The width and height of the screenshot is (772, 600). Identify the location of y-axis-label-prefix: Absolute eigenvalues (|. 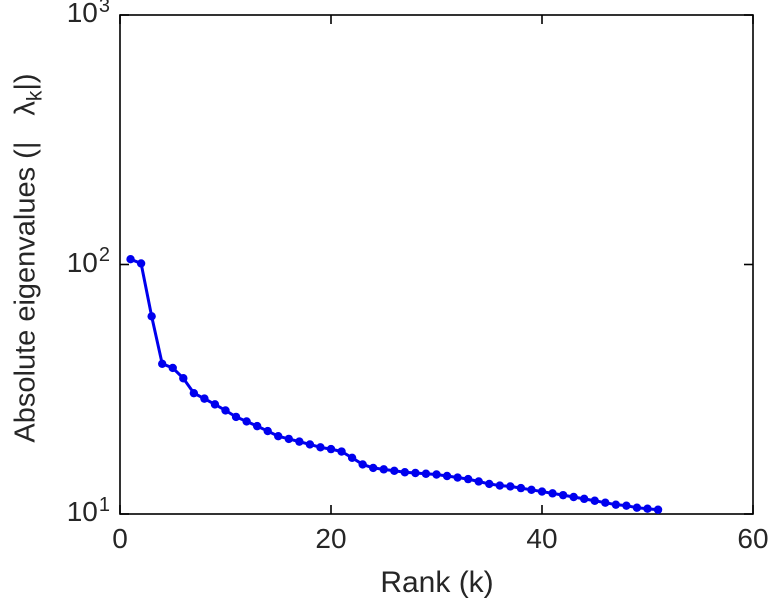
(25, 292).